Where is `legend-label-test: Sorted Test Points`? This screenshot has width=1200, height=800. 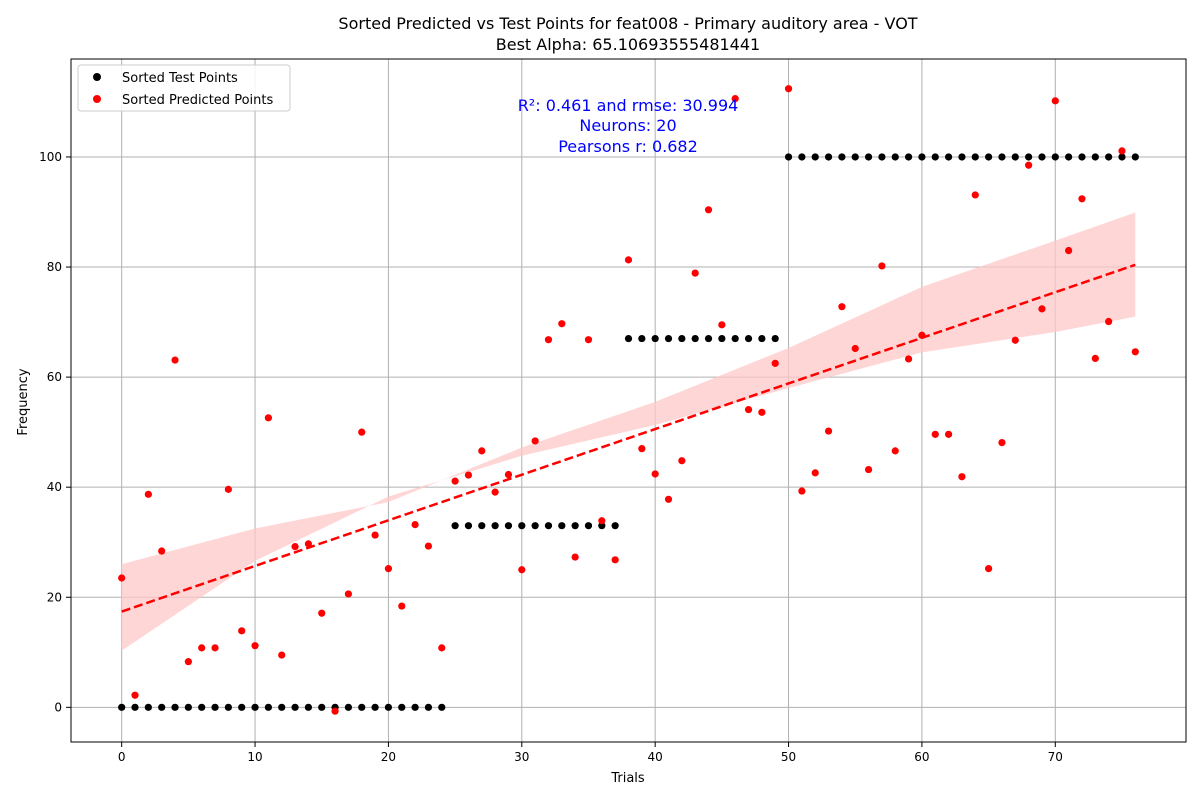
legend-label-test: Sorted Test Points is located at coordinates (180, 78).